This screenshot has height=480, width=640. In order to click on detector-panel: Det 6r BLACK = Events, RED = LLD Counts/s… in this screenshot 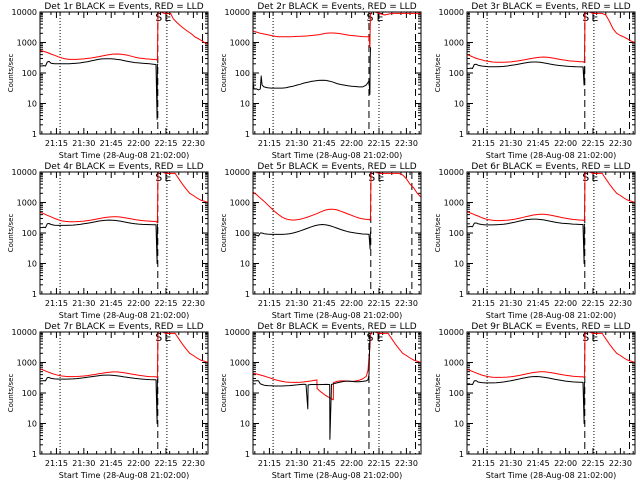, I will do `click(535, 241)`.